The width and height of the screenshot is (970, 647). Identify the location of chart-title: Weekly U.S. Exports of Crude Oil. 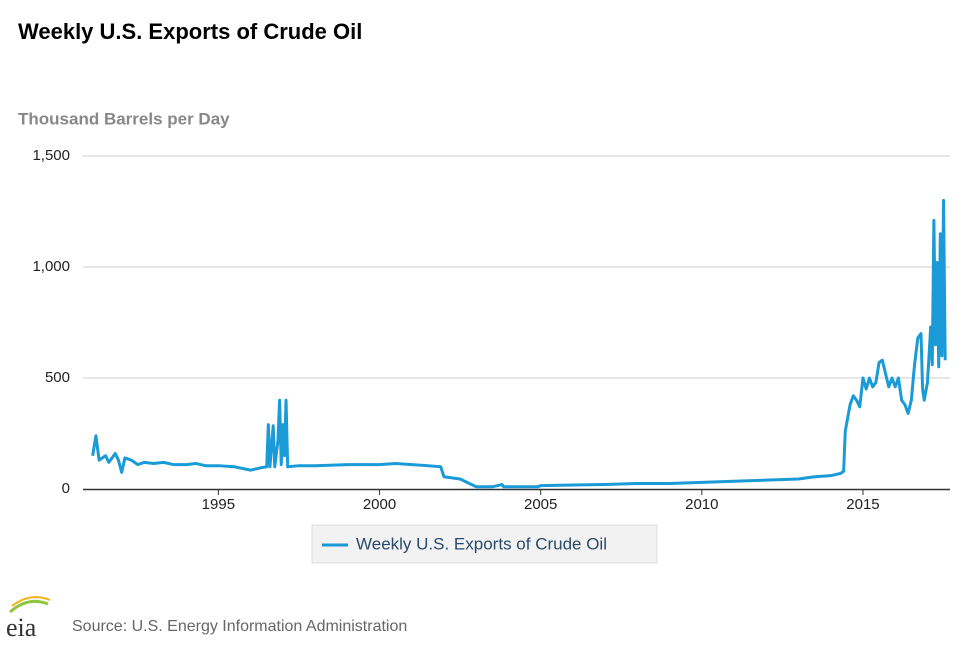
(190, 31).